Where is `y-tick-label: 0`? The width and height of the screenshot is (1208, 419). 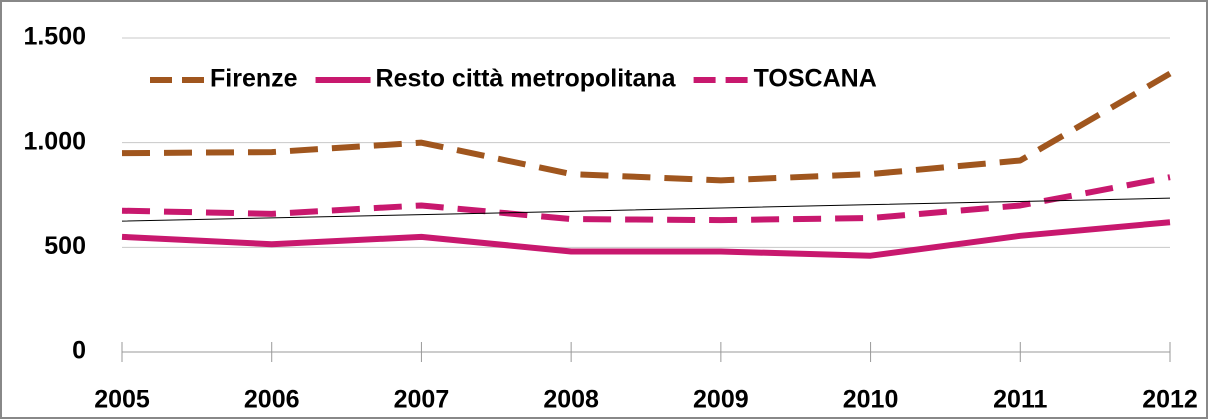 y-tick-label: 0 is located at coordinates (79, 351).